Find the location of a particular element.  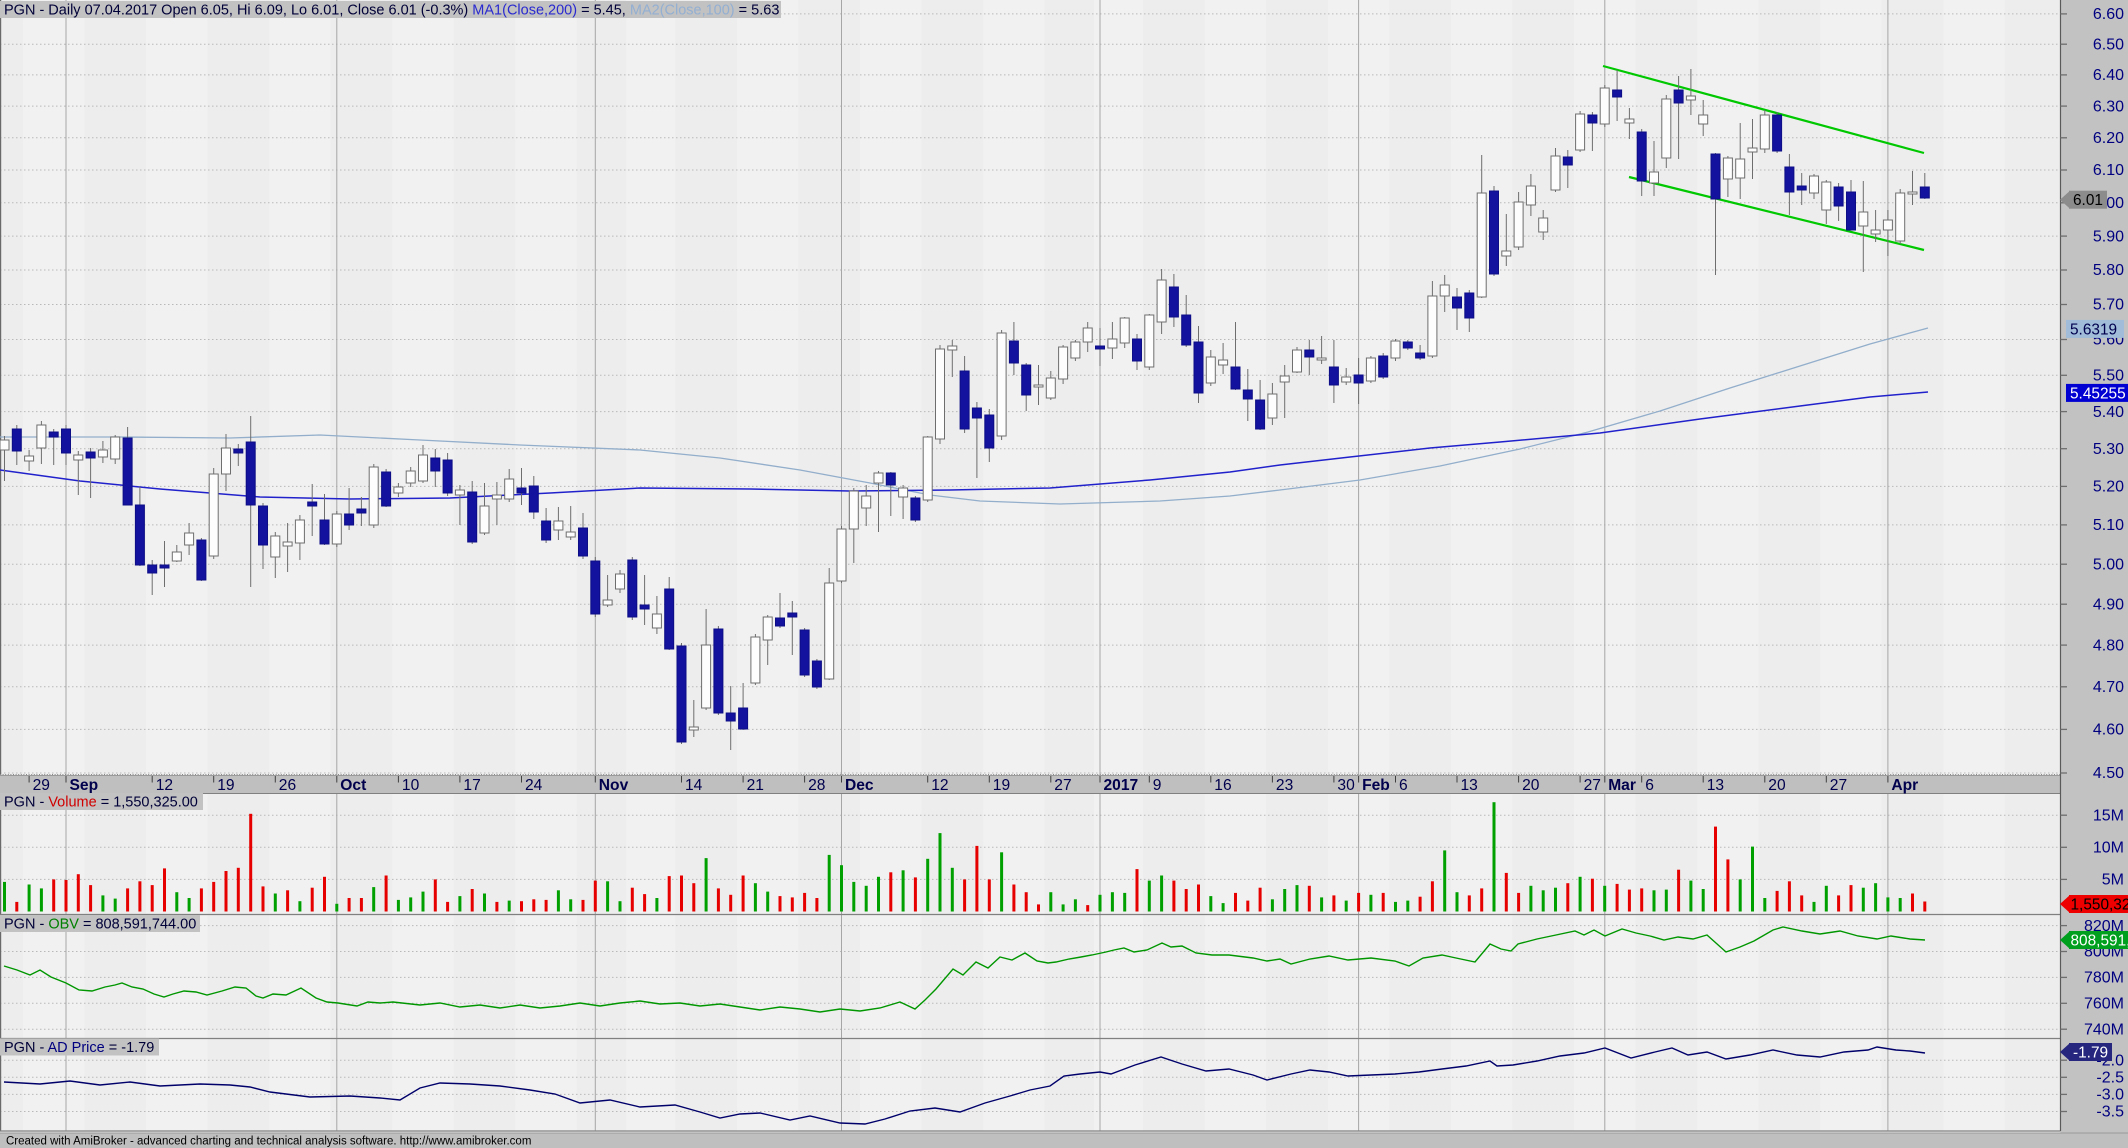

svg-text: PGN - Volume = 1,550,325.00 is located at coordinates (101, 803).